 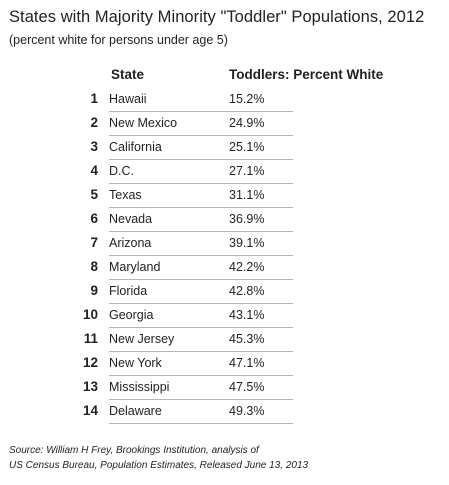 I want to click on table-row: 3 California 25.1%, so click(x=224, y=148).